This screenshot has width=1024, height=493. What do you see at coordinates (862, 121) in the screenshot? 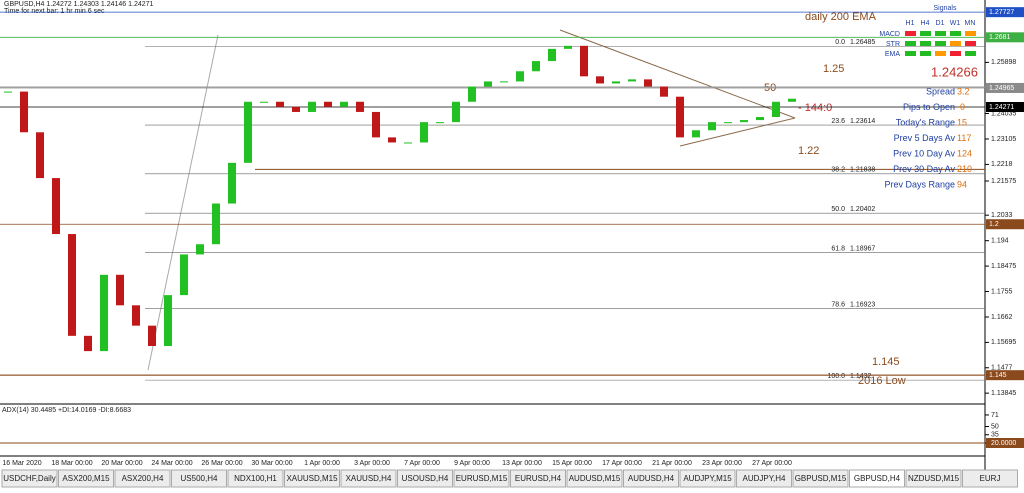
I see `fib-price: 1.23614` at bounding box center [862, 121].